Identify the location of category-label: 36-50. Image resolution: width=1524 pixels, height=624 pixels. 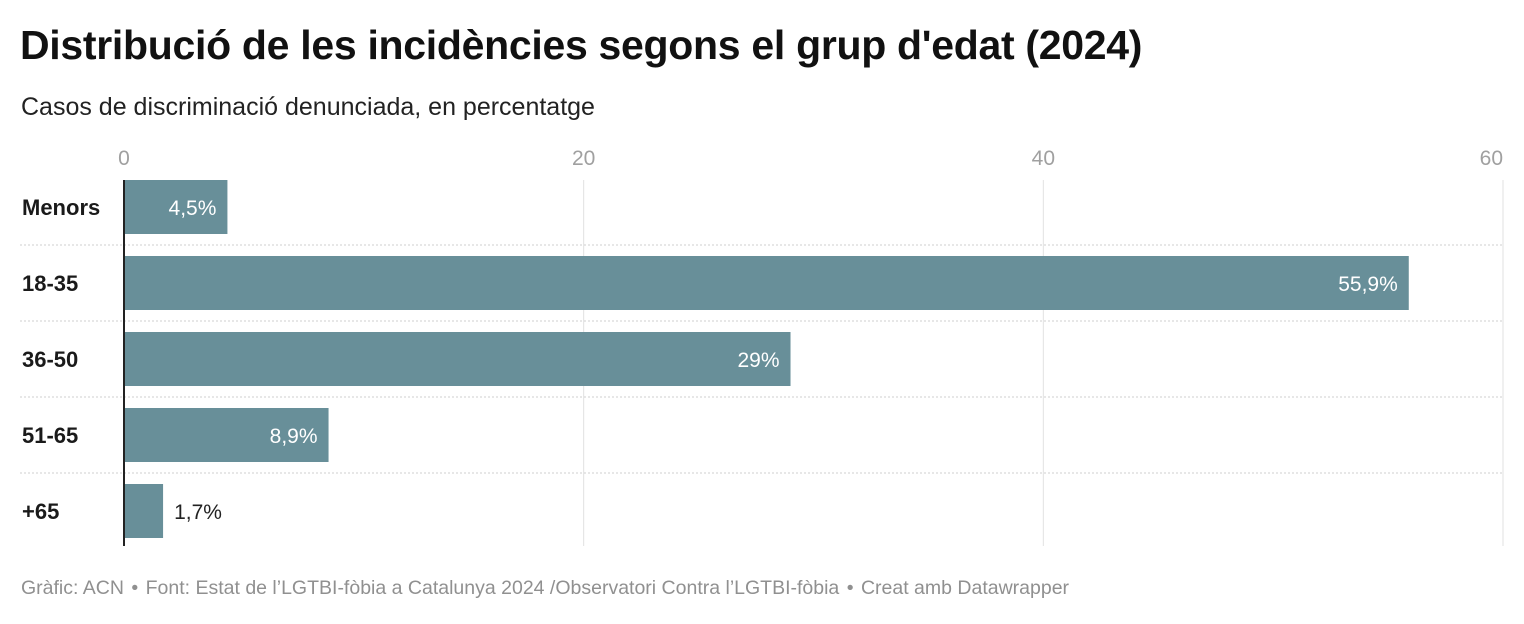
(50, 359).